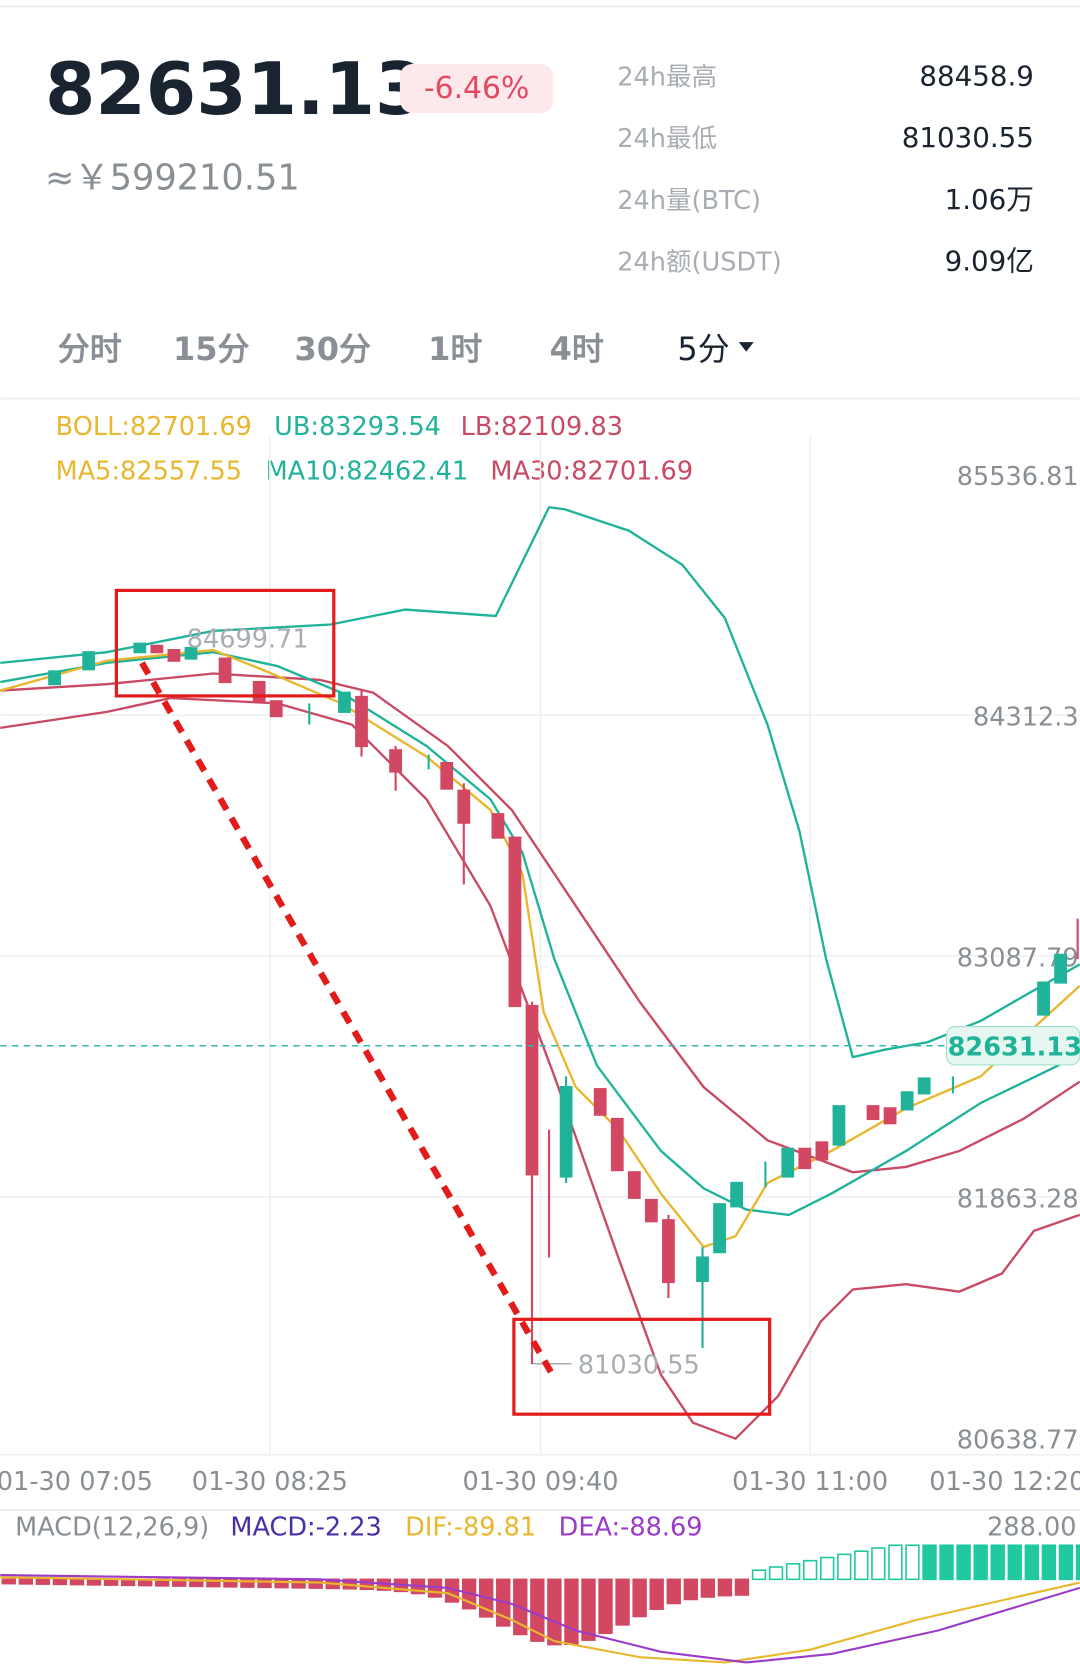  Describe the element at coordinates (1004, 1482) in the screenshot. I see `x-tick-label: 01-30 12:20` at that location.